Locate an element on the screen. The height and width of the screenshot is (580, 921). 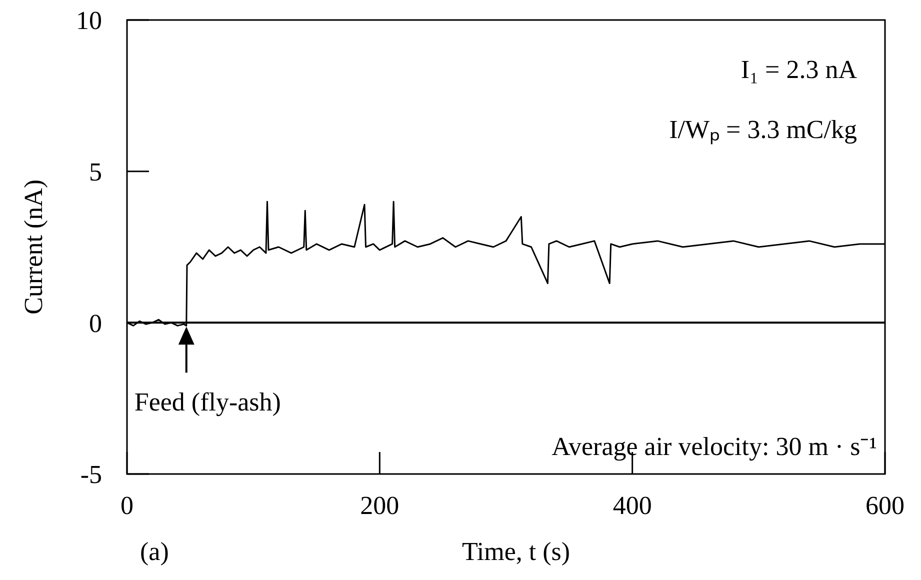
annotation: I₁ = 2.3 nA is located at coordinates (799, 69).